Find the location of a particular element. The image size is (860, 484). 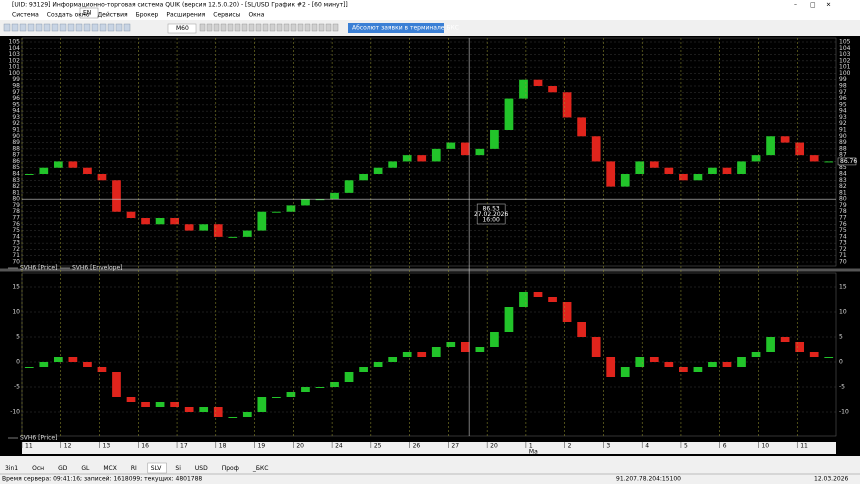

menu-item: Действия is located at coordinates (112, 15).